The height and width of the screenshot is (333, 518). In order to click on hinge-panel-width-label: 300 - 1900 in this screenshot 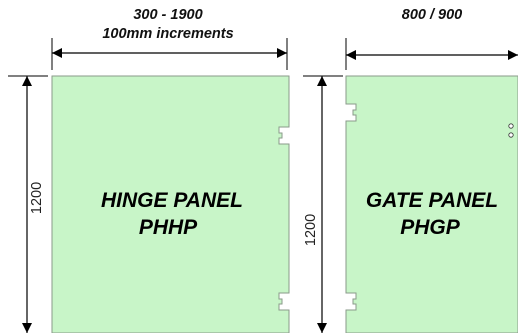, I will do `click(167, 15)`.